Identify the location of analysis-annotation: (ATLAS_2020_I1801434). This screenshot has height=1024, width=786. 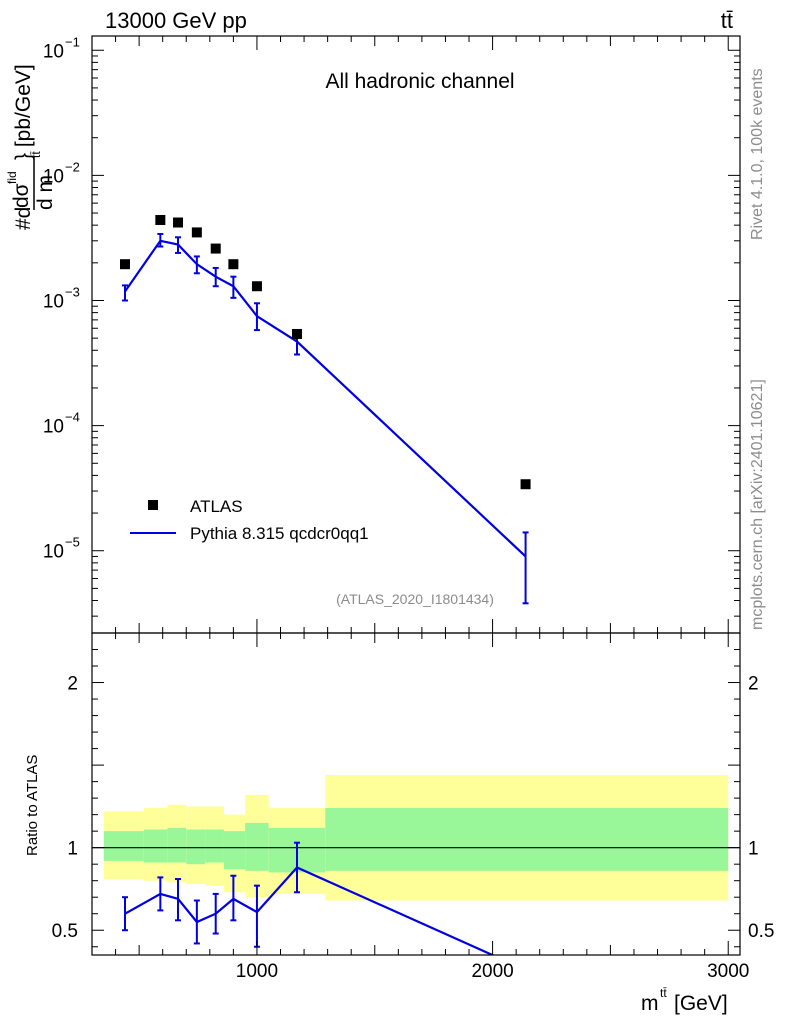
(415, 599).